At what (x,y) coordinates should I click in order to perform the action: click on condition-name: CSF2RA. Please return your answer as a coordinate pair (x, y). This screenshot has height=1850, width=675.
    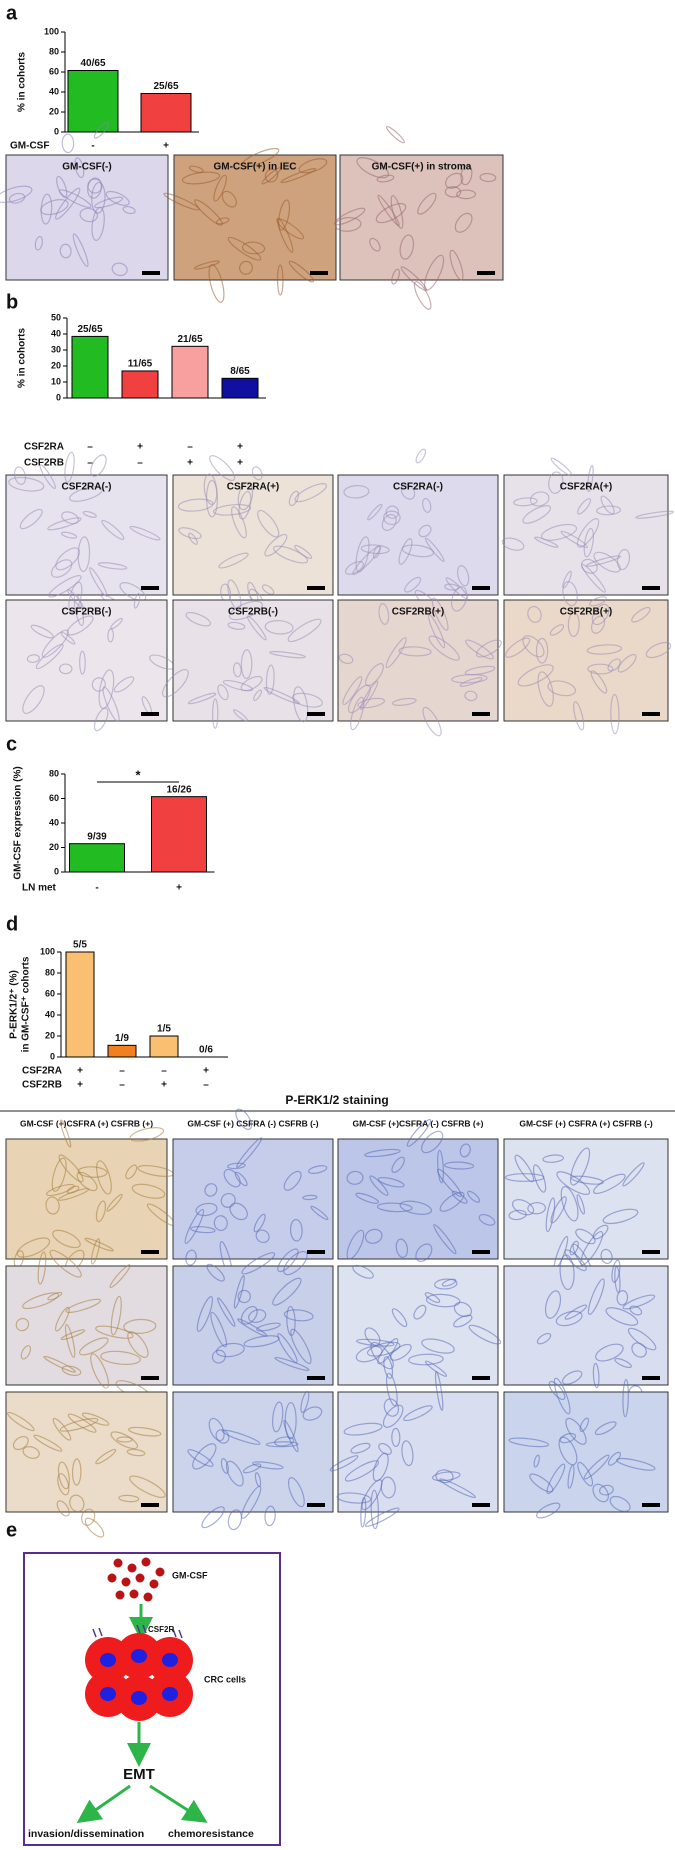
    Looking at the image, I should click on (42, 1071).